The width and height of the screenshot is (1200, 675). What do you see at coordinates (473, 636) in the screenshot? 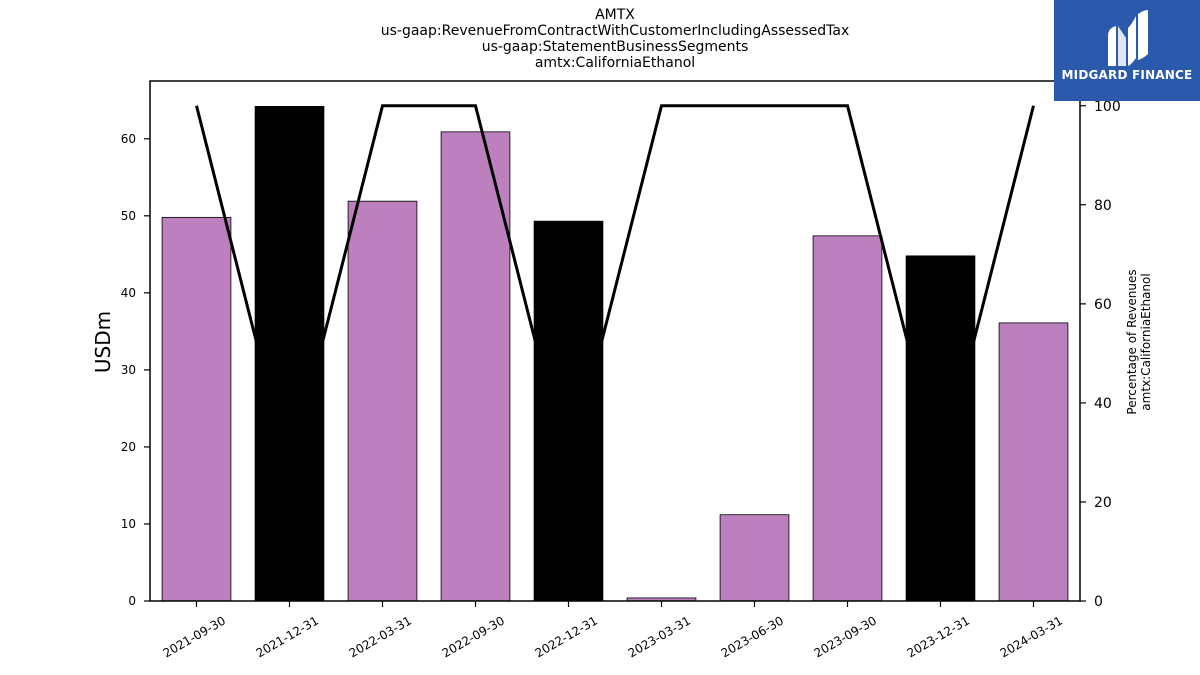
I see `x-tick-label-2022-09-30: 2022-09-30` at bounding box center [473, 636].